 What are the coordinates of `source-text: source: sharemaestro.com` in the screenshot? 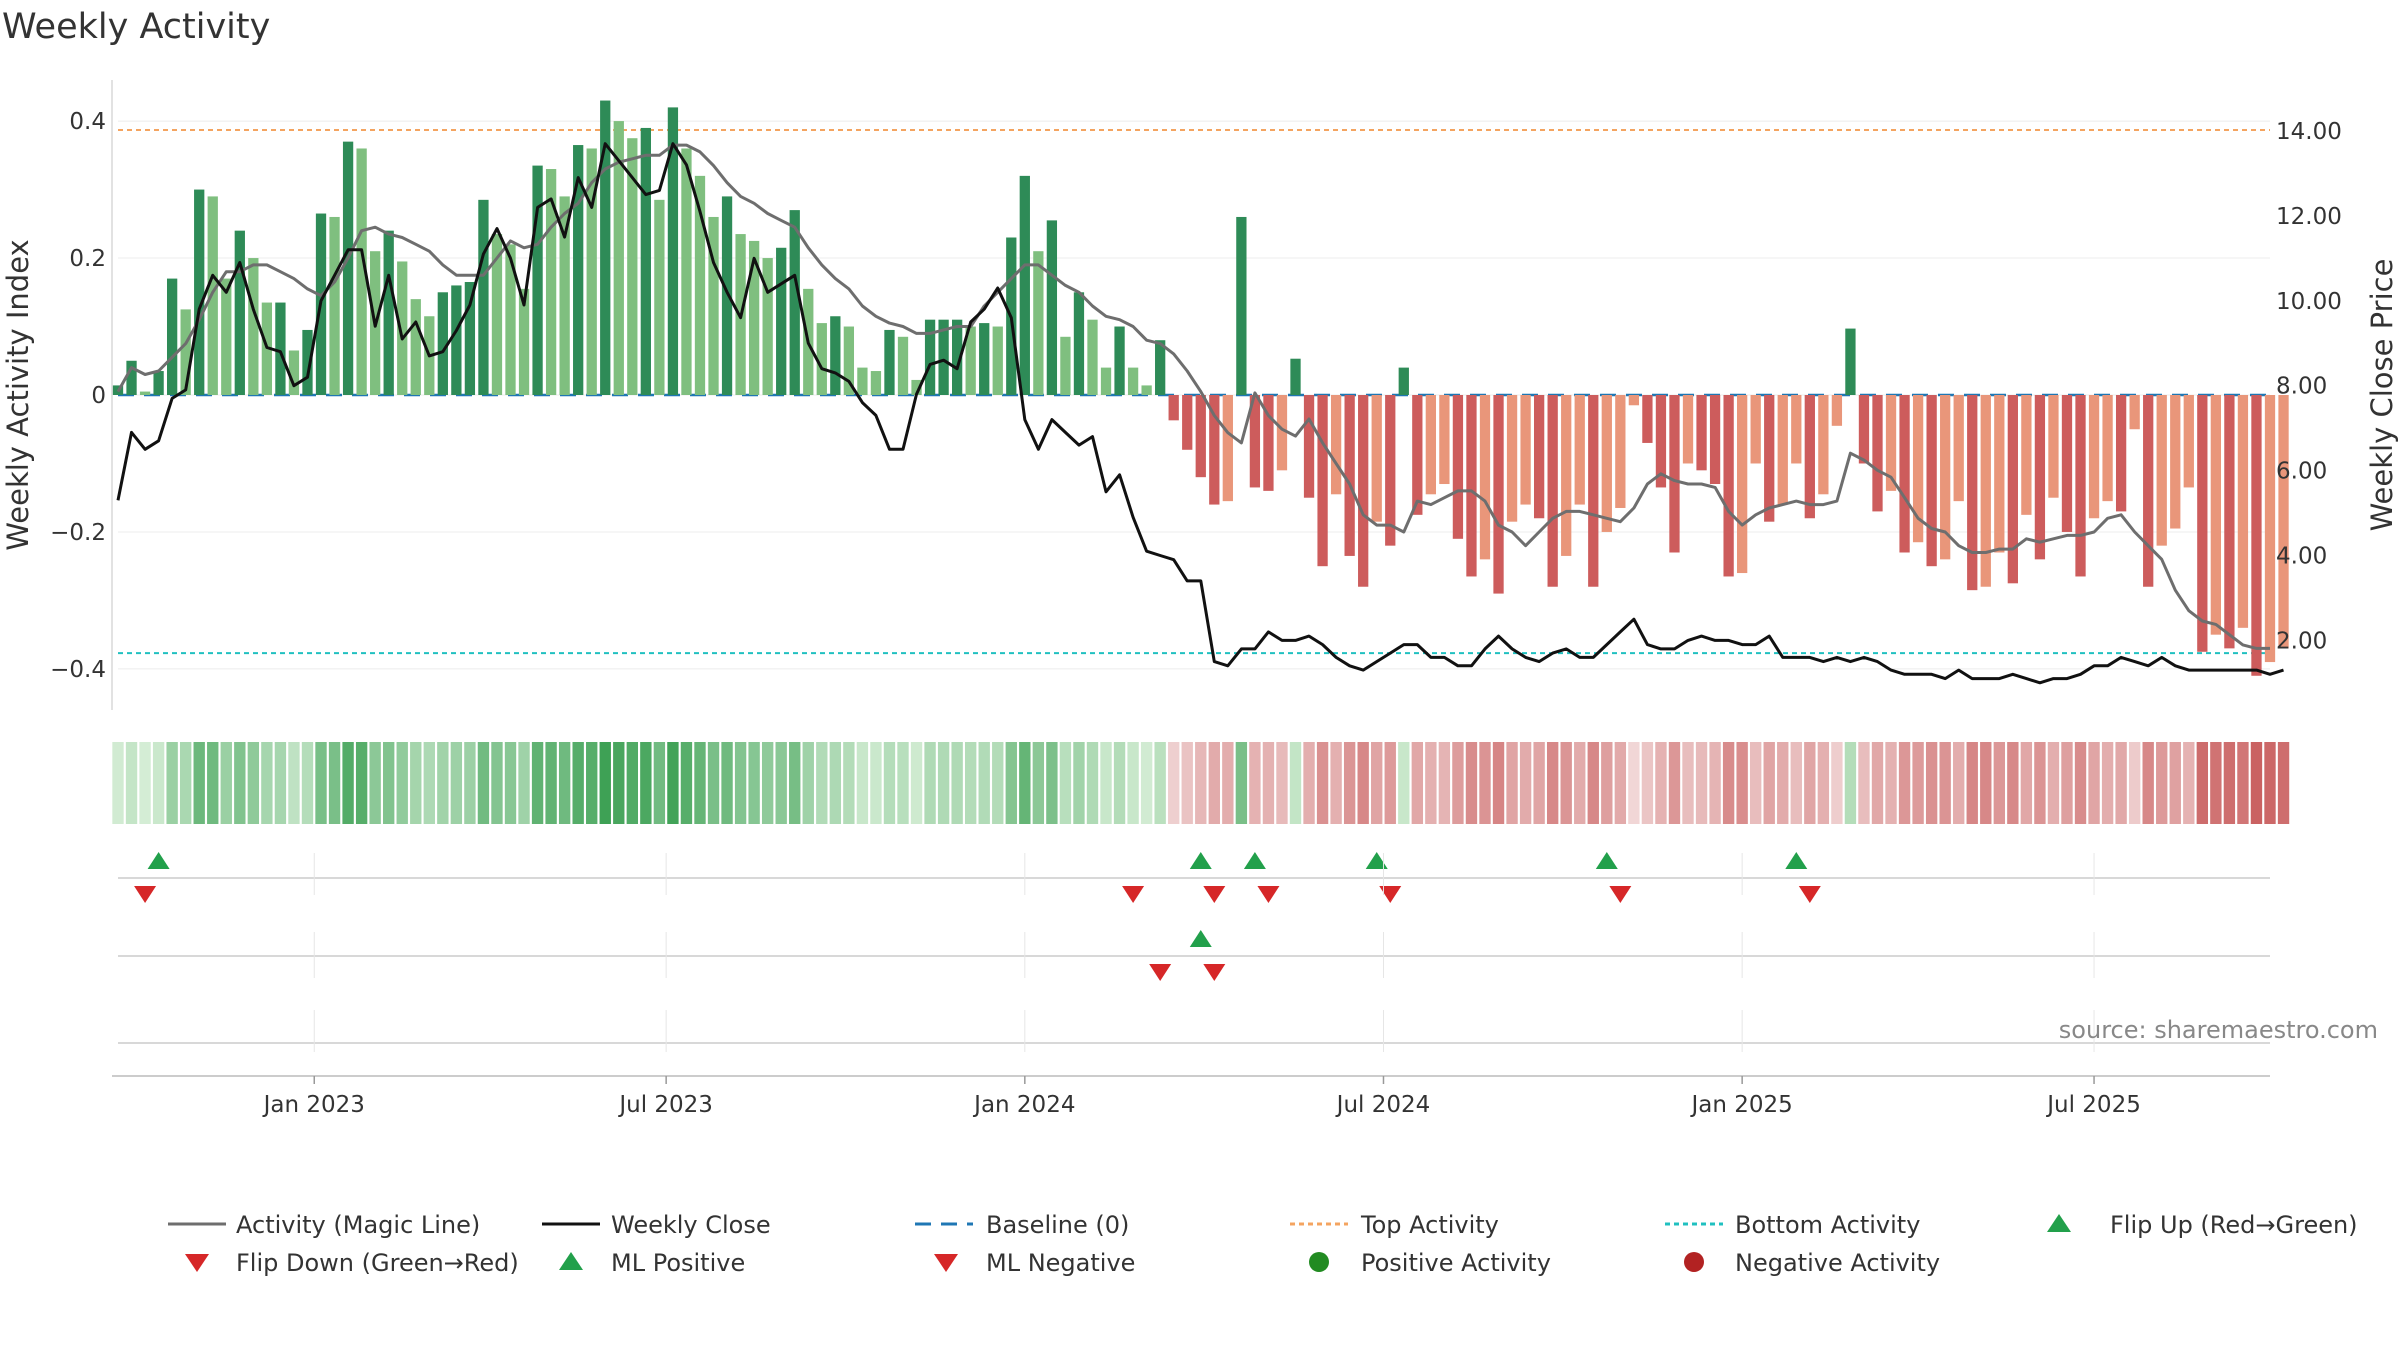 It's located at (2218, 1030).